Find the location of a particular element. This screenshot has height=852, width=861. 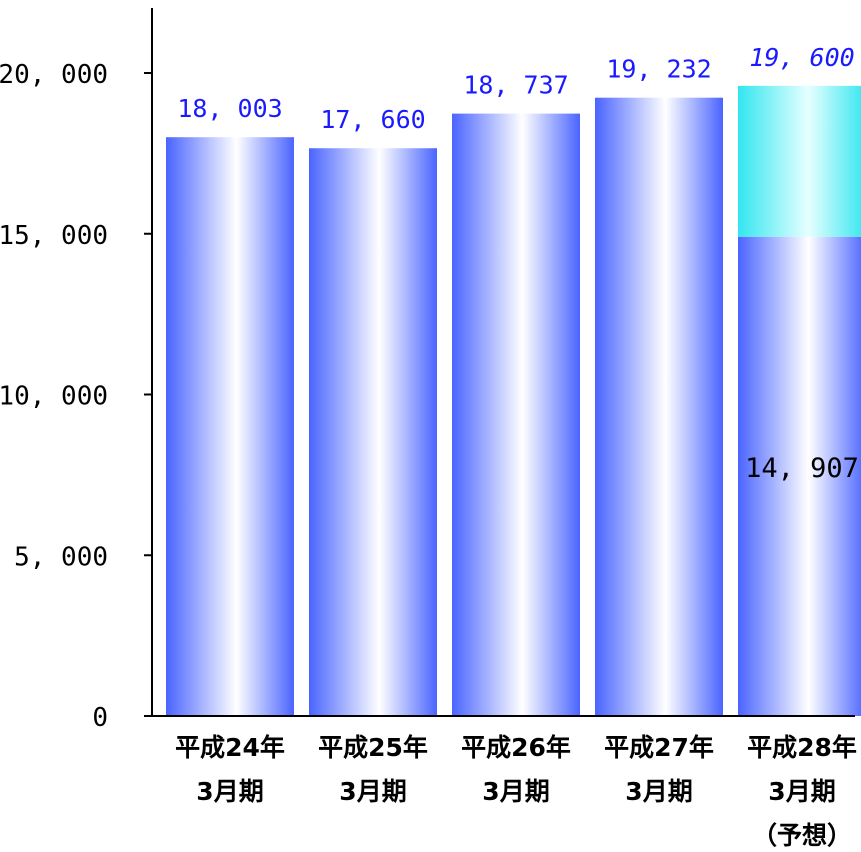

y-tick-label: 20, 000 is located at coordinates (54, 75).